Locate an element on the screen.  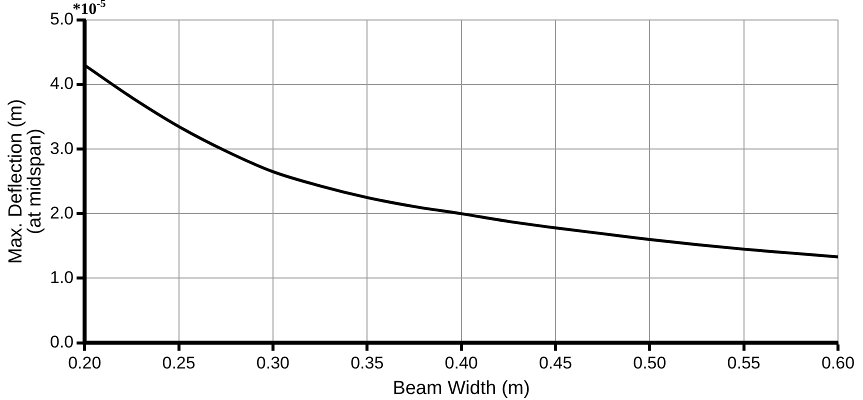
x-tick-label: 0.40 is located at coordinates (461, 363).